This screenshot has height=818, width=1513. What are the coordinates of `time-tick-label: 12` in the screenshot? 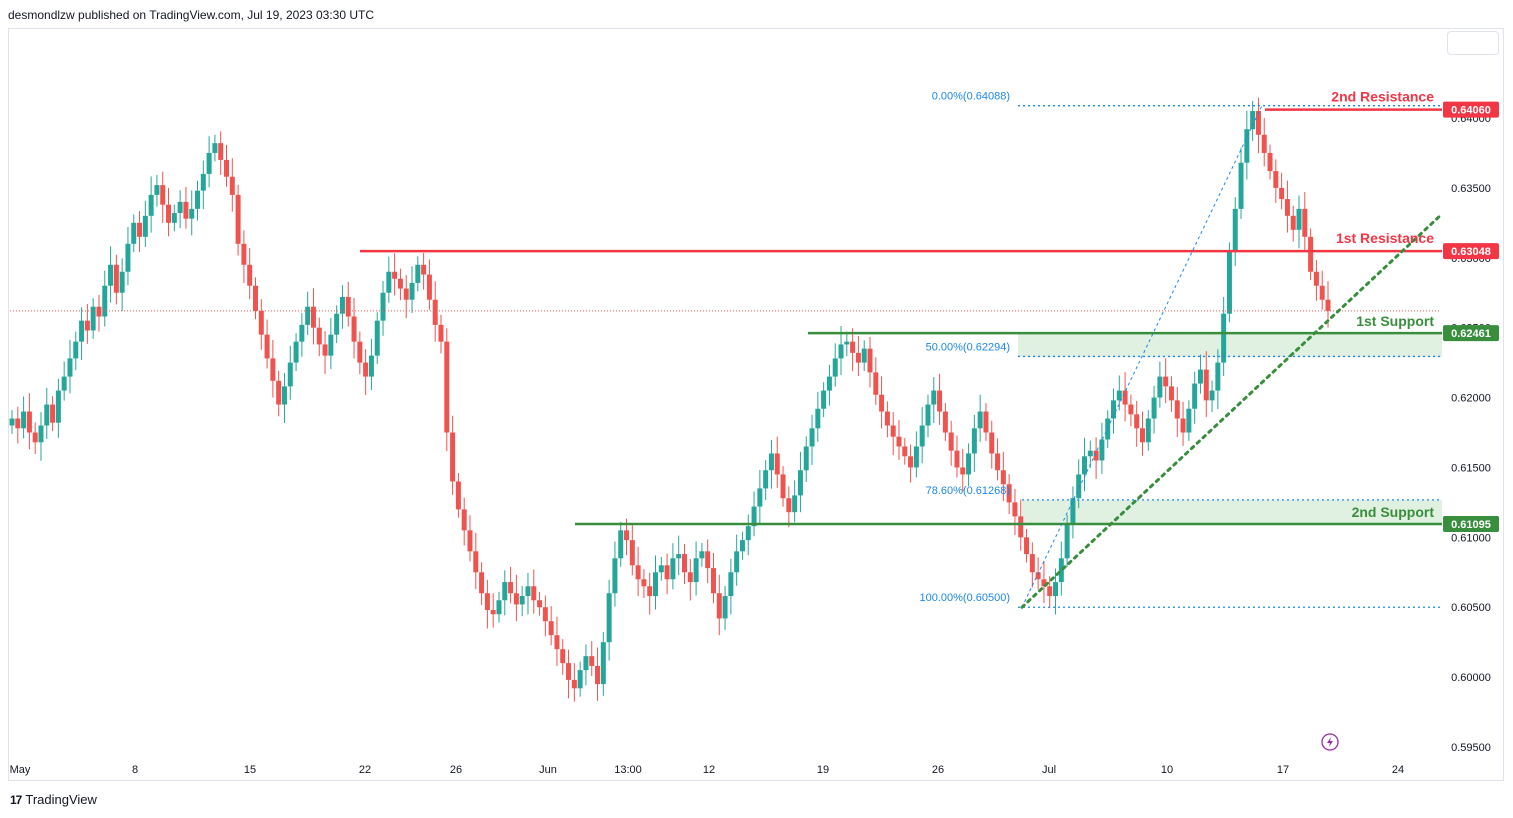 It's located at (709, 770).